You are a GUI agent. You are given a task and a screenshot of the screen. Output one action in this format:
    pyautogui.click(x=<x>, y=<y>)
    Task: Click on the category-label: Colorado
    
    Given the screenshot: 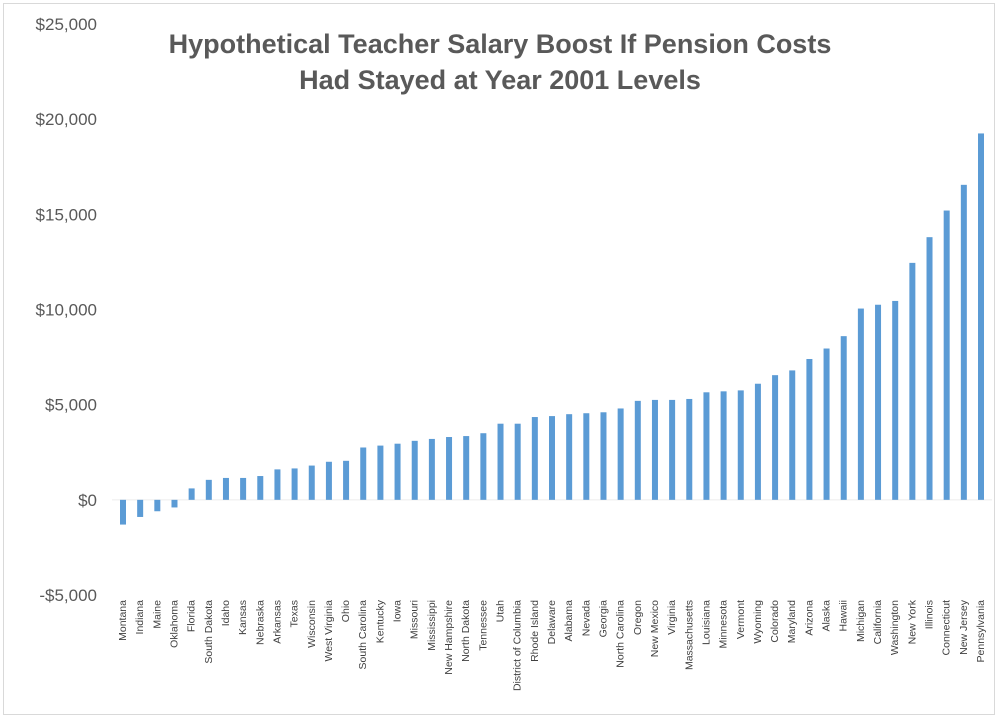 What is the action you would take?
    pyautogui.click(x=775, y=621)
    